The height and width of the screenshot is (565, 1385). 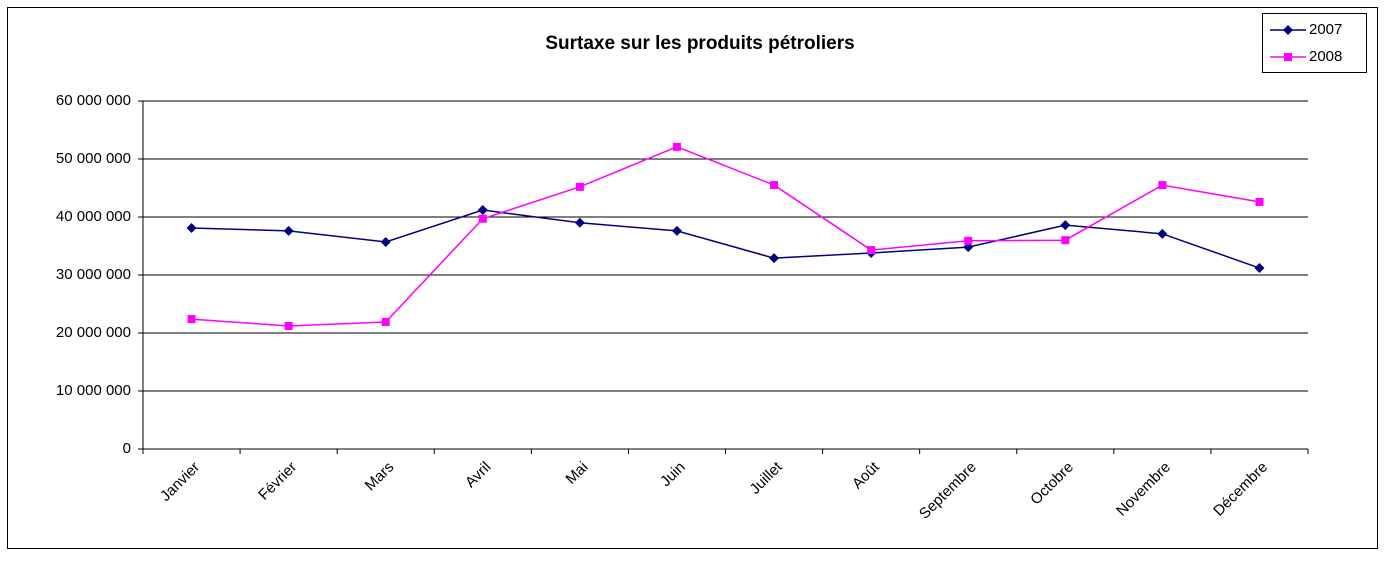 I want to click on y-tick-label: 30 000 000, so click(x=93, y=274).